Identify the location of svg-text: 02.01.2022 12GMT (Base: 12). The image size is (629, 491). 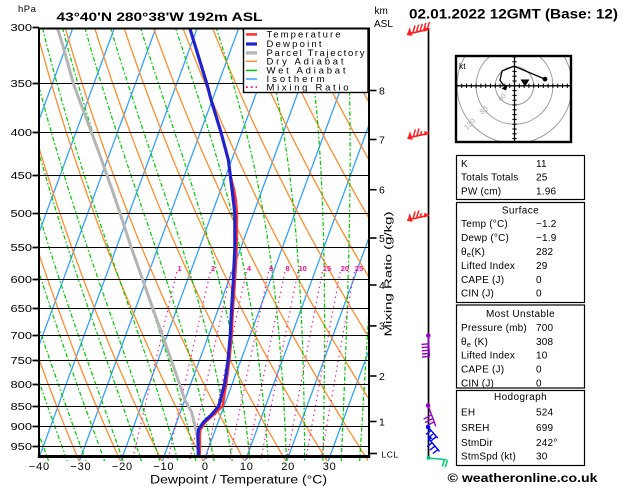
(513, 14).